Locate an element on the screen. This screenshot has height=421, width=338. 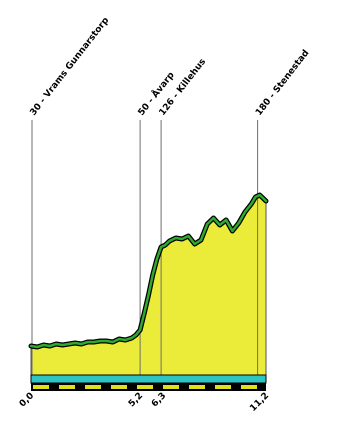
road-band is located at coordinates (148, 382).